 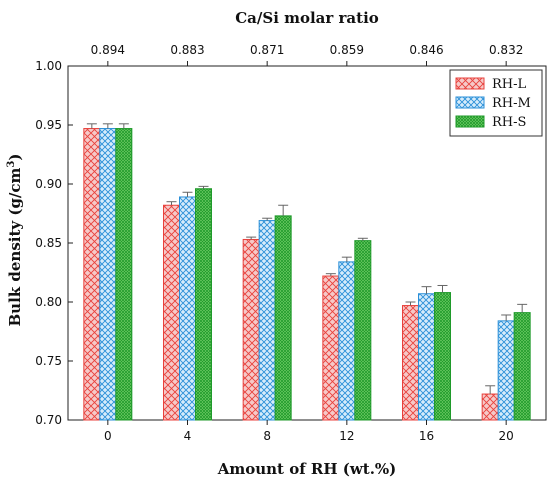 I want to click on x-tick-label: 4, so click(x=188, y=436).